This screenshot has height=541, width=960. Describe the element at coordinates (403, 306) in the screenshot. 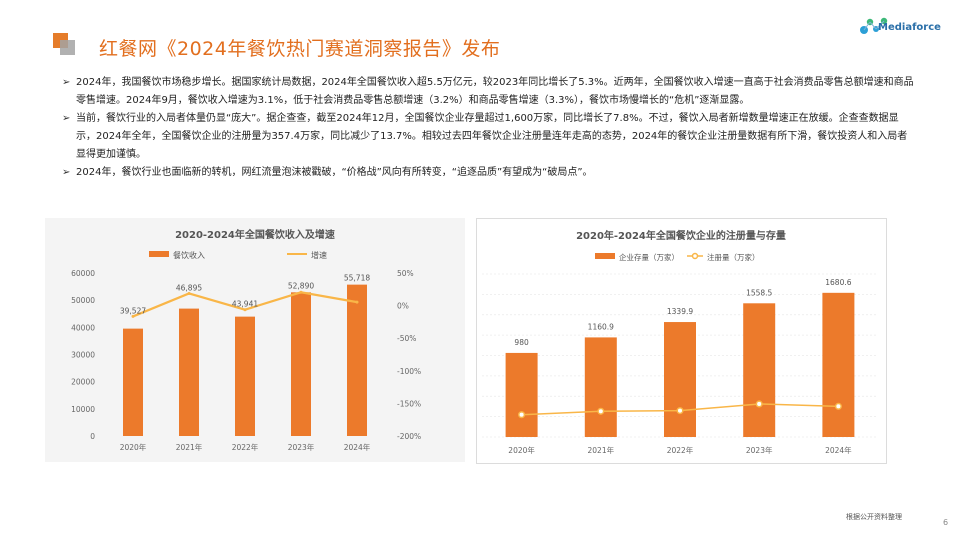

I see `y-right-tick-label: 0%` at that location.